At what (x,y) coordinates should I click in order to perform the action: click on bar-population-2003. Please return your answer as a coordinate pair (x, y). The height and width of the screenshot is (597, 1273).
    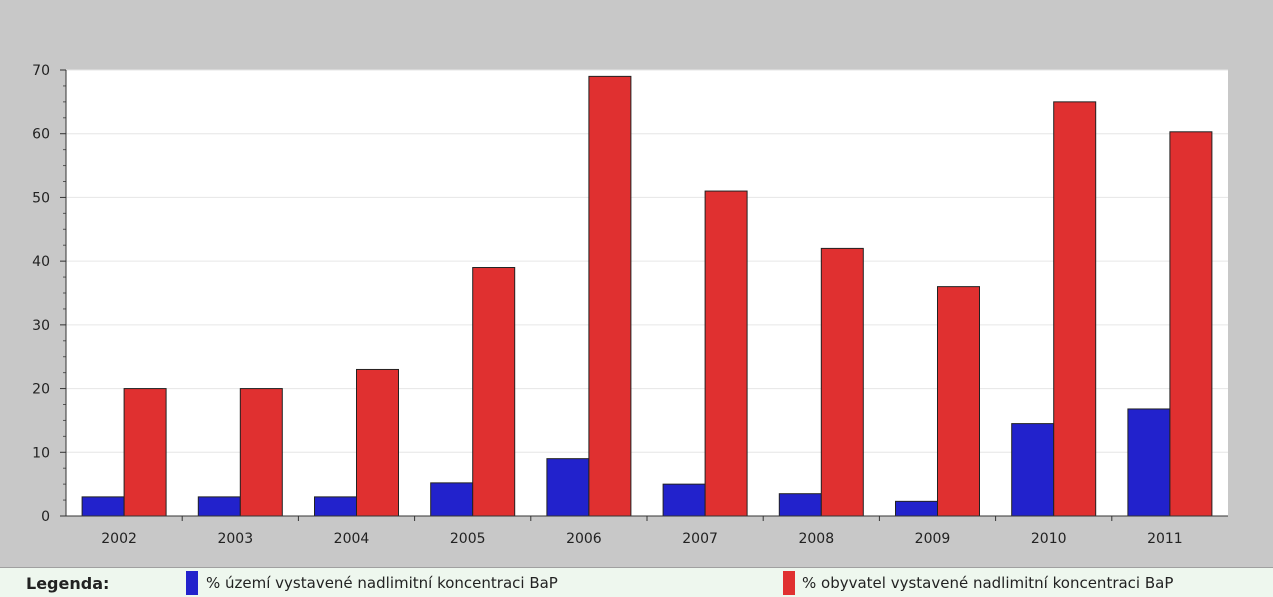
    Looking at the image, I should click on (261, 452).